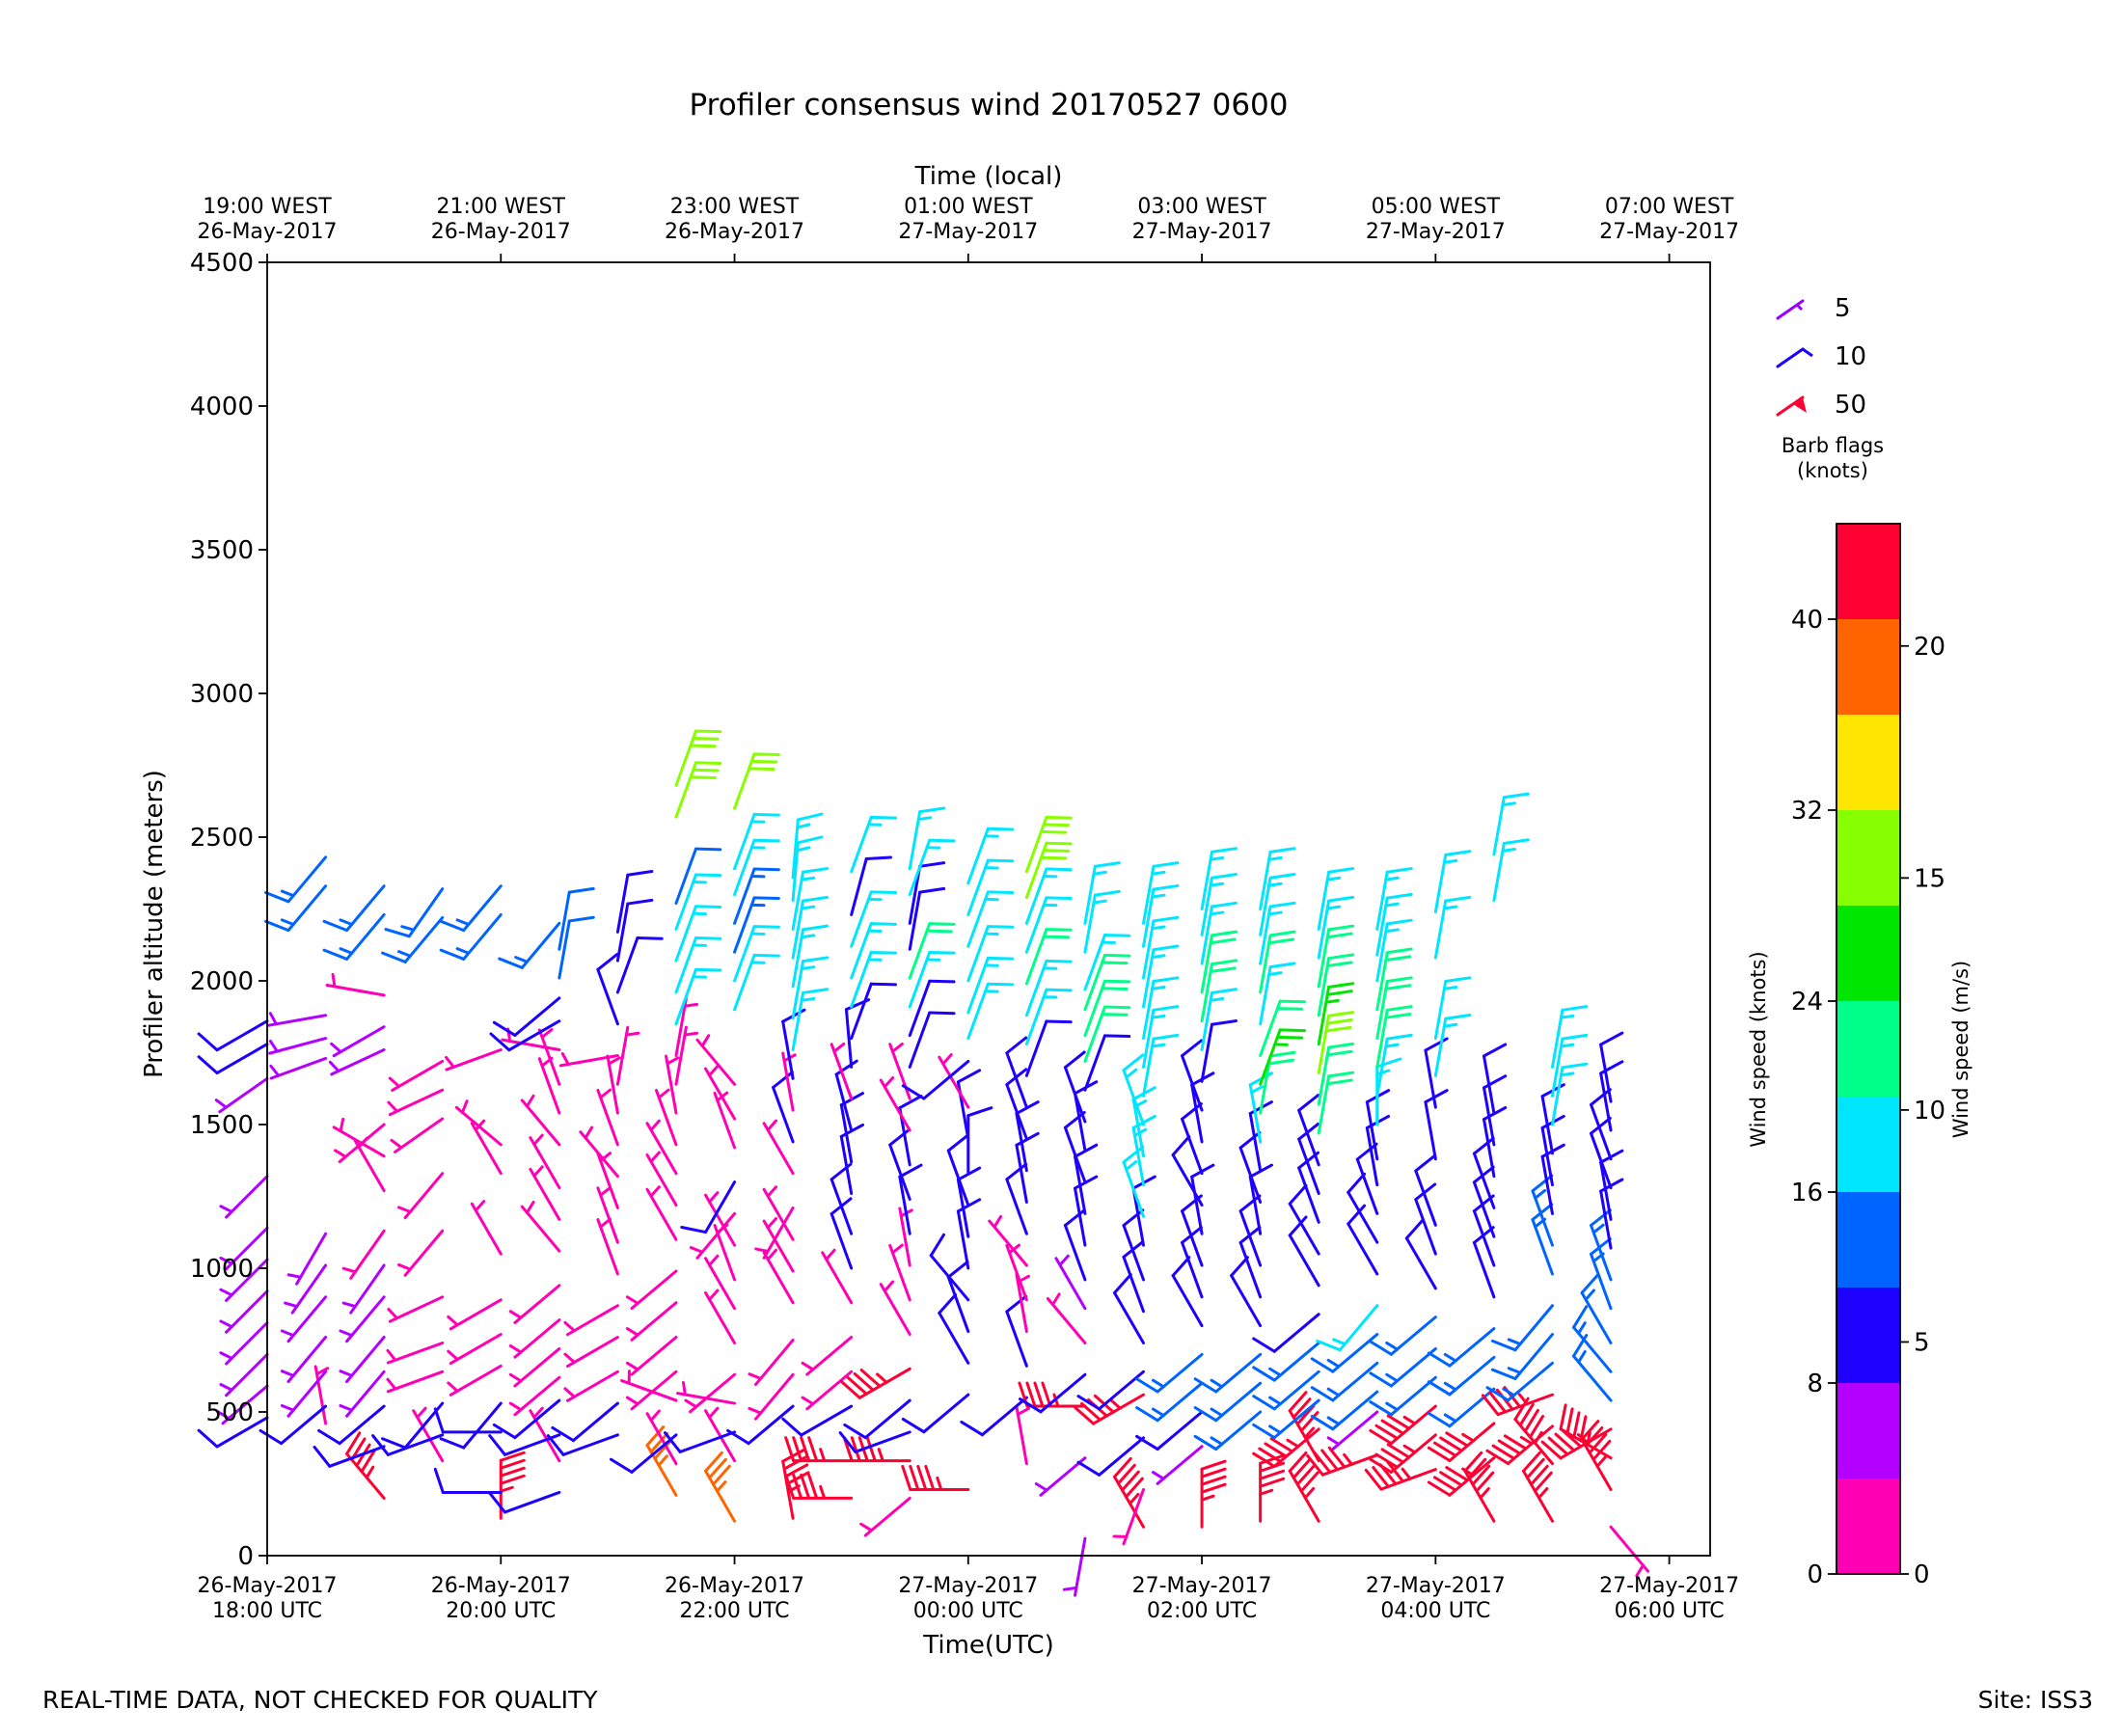 The image size is (2122, 1736). I want to click on legend-barb-shaft, so click(1791, 357).